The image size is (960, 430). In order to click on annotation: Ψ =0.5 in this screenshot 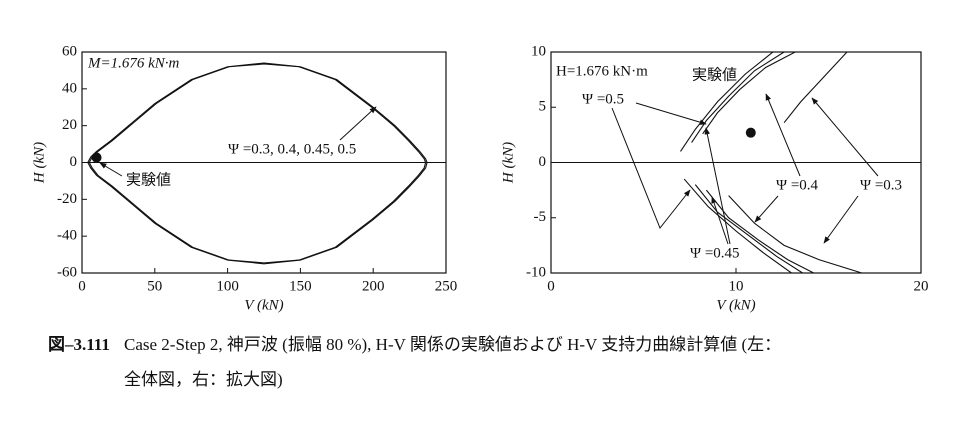, I will do `click(603, 99)`.